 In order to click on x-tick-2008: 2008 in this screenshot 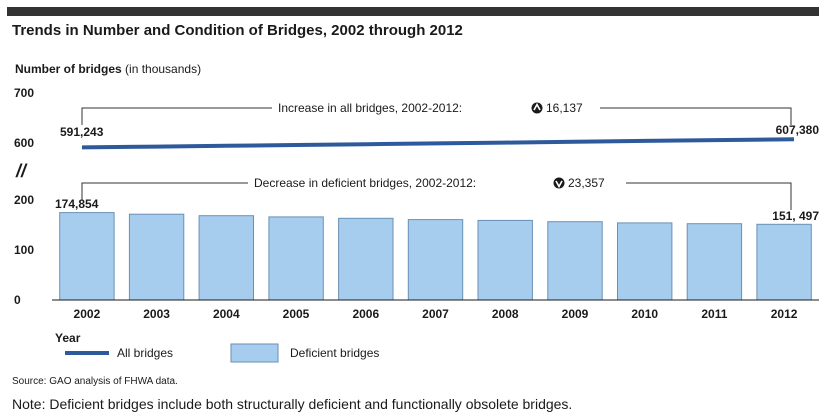, I will do `click(505, 314)`.